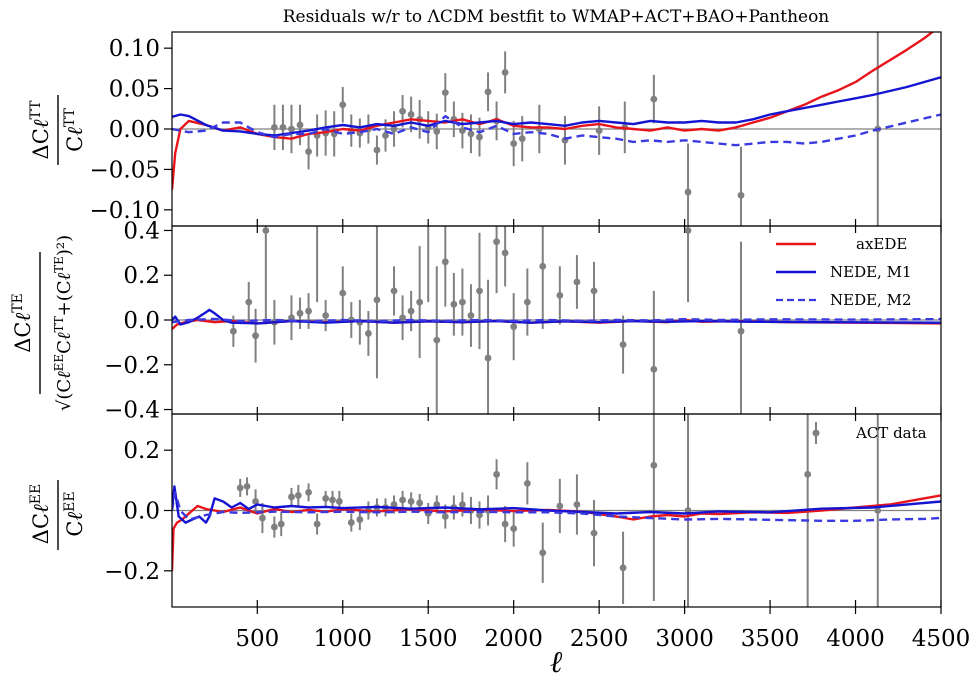  What do you see at coordinates (556, 661) in the screenshot?
I see `x-axis-label: ℓ` at bounding box center [556, 661].